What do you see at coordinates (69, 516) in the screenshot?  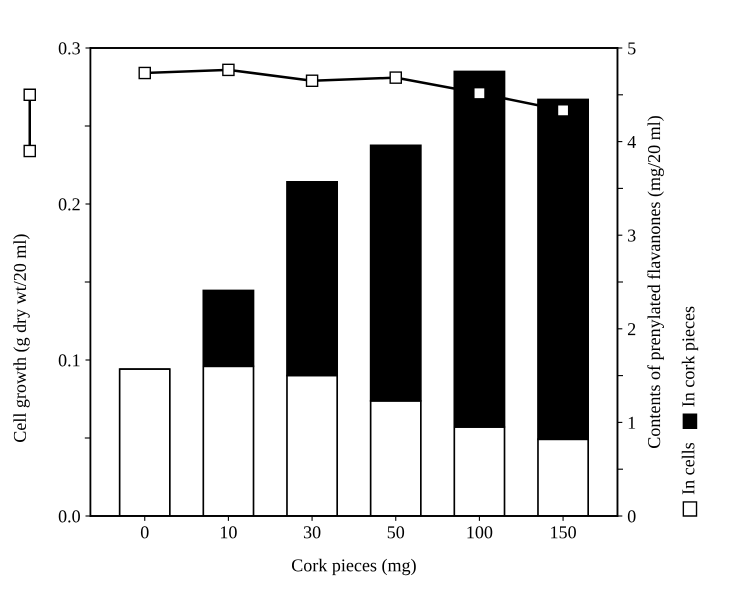 I see `y-tick-label: 0.0` at bounding box center [69, 516].